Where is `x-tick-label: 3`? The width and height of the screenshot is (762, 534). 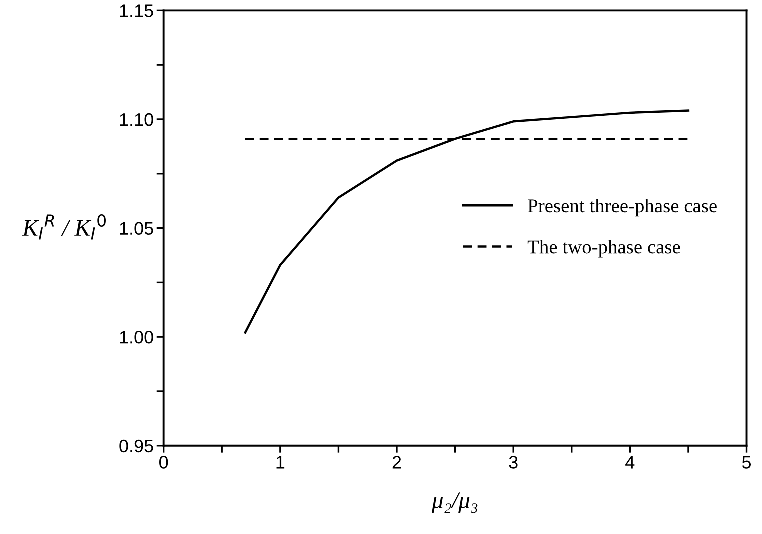 x-tick-label: 3 is located at coordinates (513, 462).